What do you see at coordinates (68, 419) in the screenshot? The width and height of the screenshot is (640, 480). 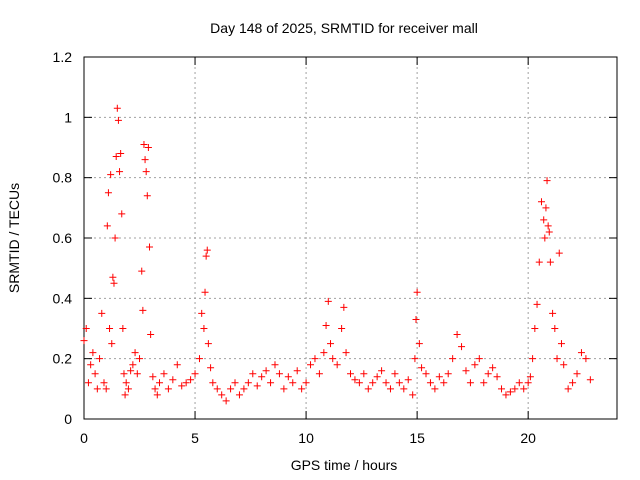 I see `y-tick-label: 0` at bounding box center [68, 419].